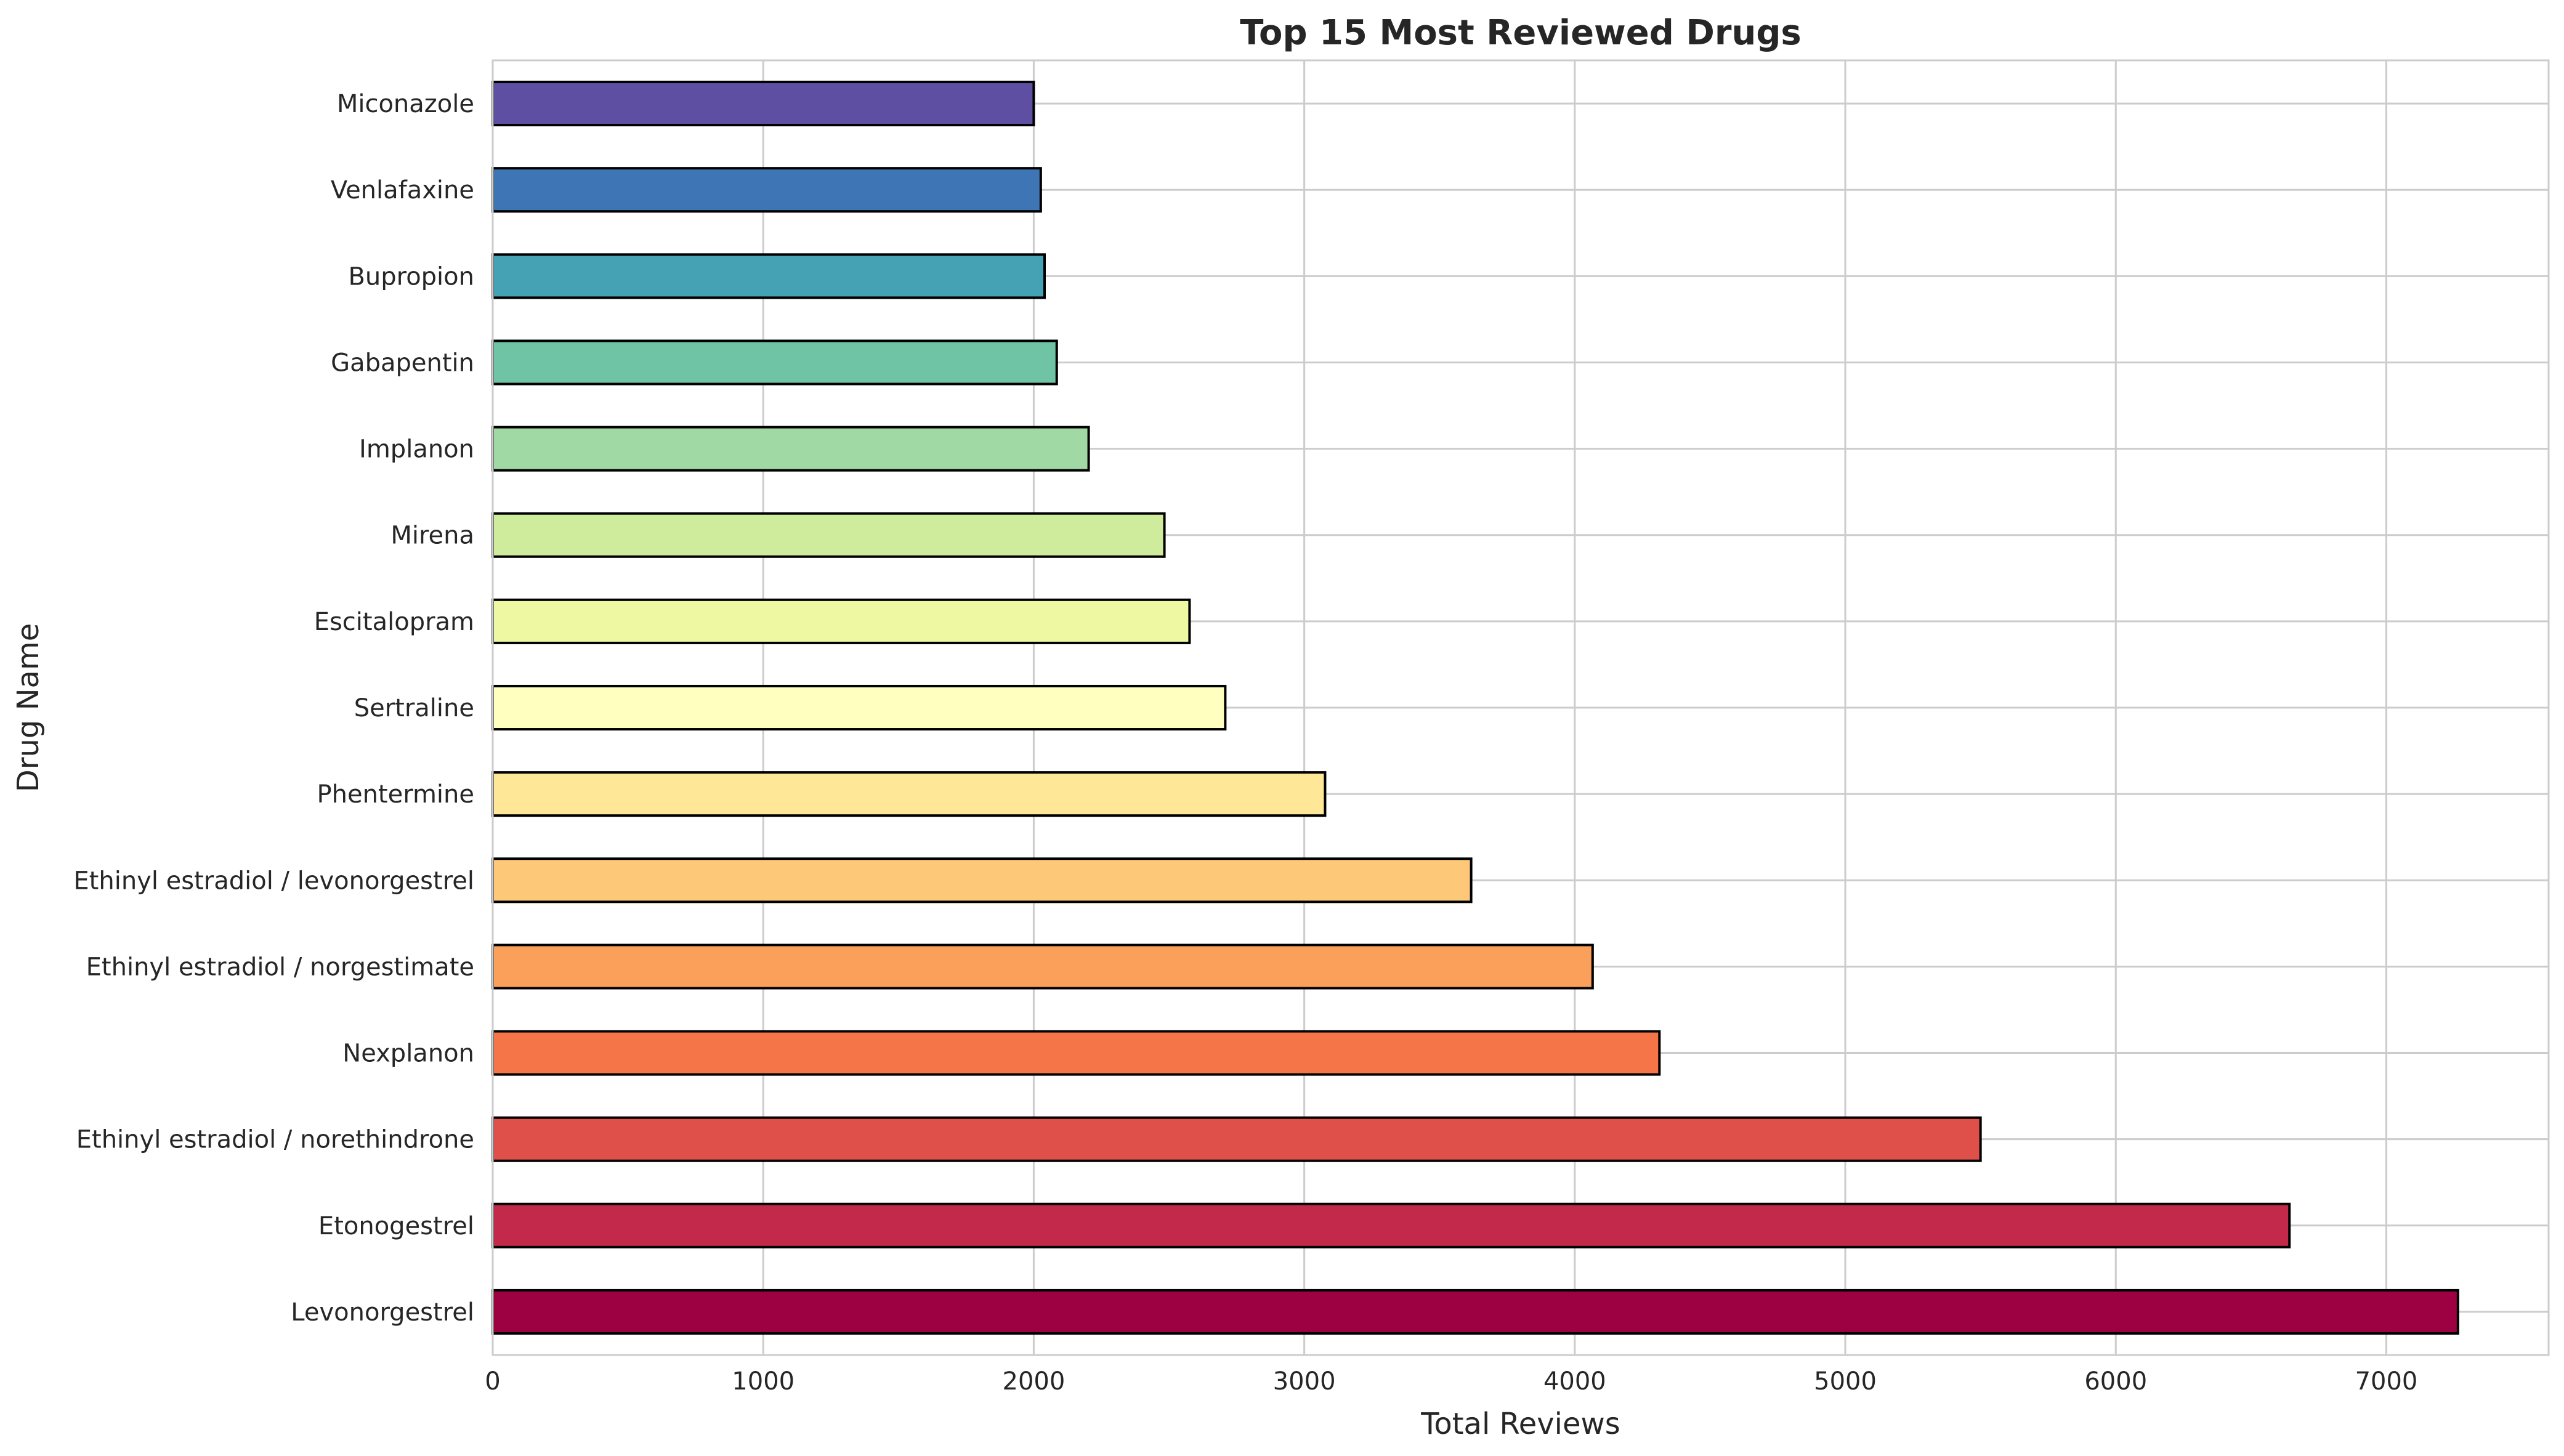  Describe the element at coordinates (1304, 1381) in the screenshot. I see `x-tick-label: 3000` at that location.